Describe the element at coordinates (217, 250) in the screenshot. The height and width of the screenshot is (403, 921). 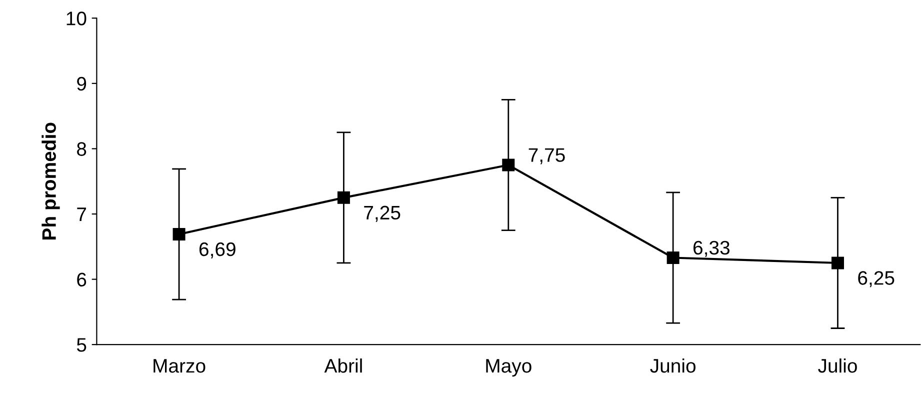
I see `data-label: 6,69` at that location.